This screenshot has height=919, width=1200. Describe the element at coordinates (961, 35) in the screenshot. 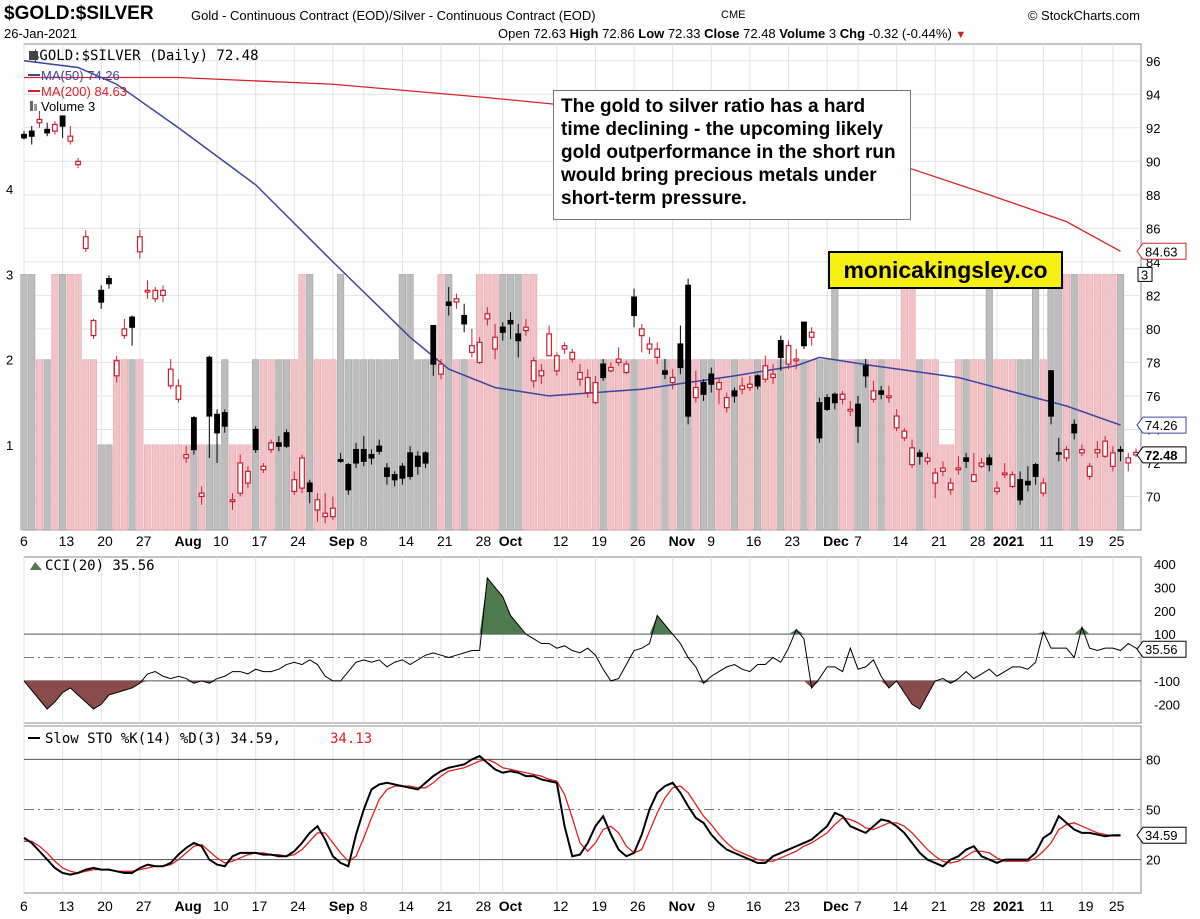

I see `down-arrow-icon: ▼` at that location.